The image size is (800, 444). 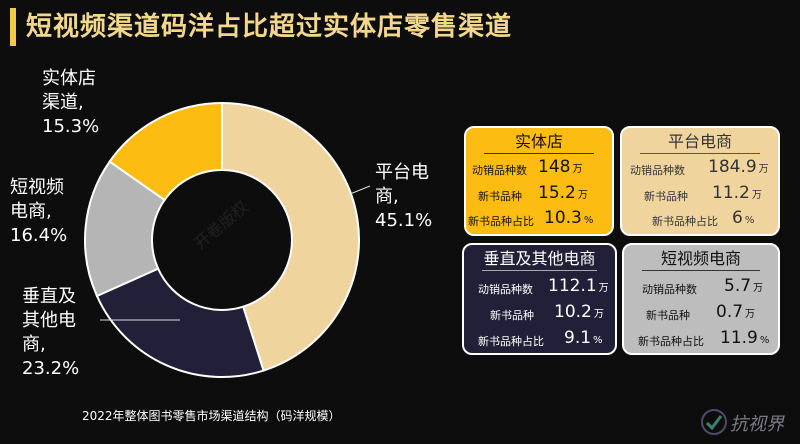 What do you see at coordinates (403, 196) in the screenshot?
I see `slice-label: 平台电商, 45.1%` at bounding box center [403, 196].